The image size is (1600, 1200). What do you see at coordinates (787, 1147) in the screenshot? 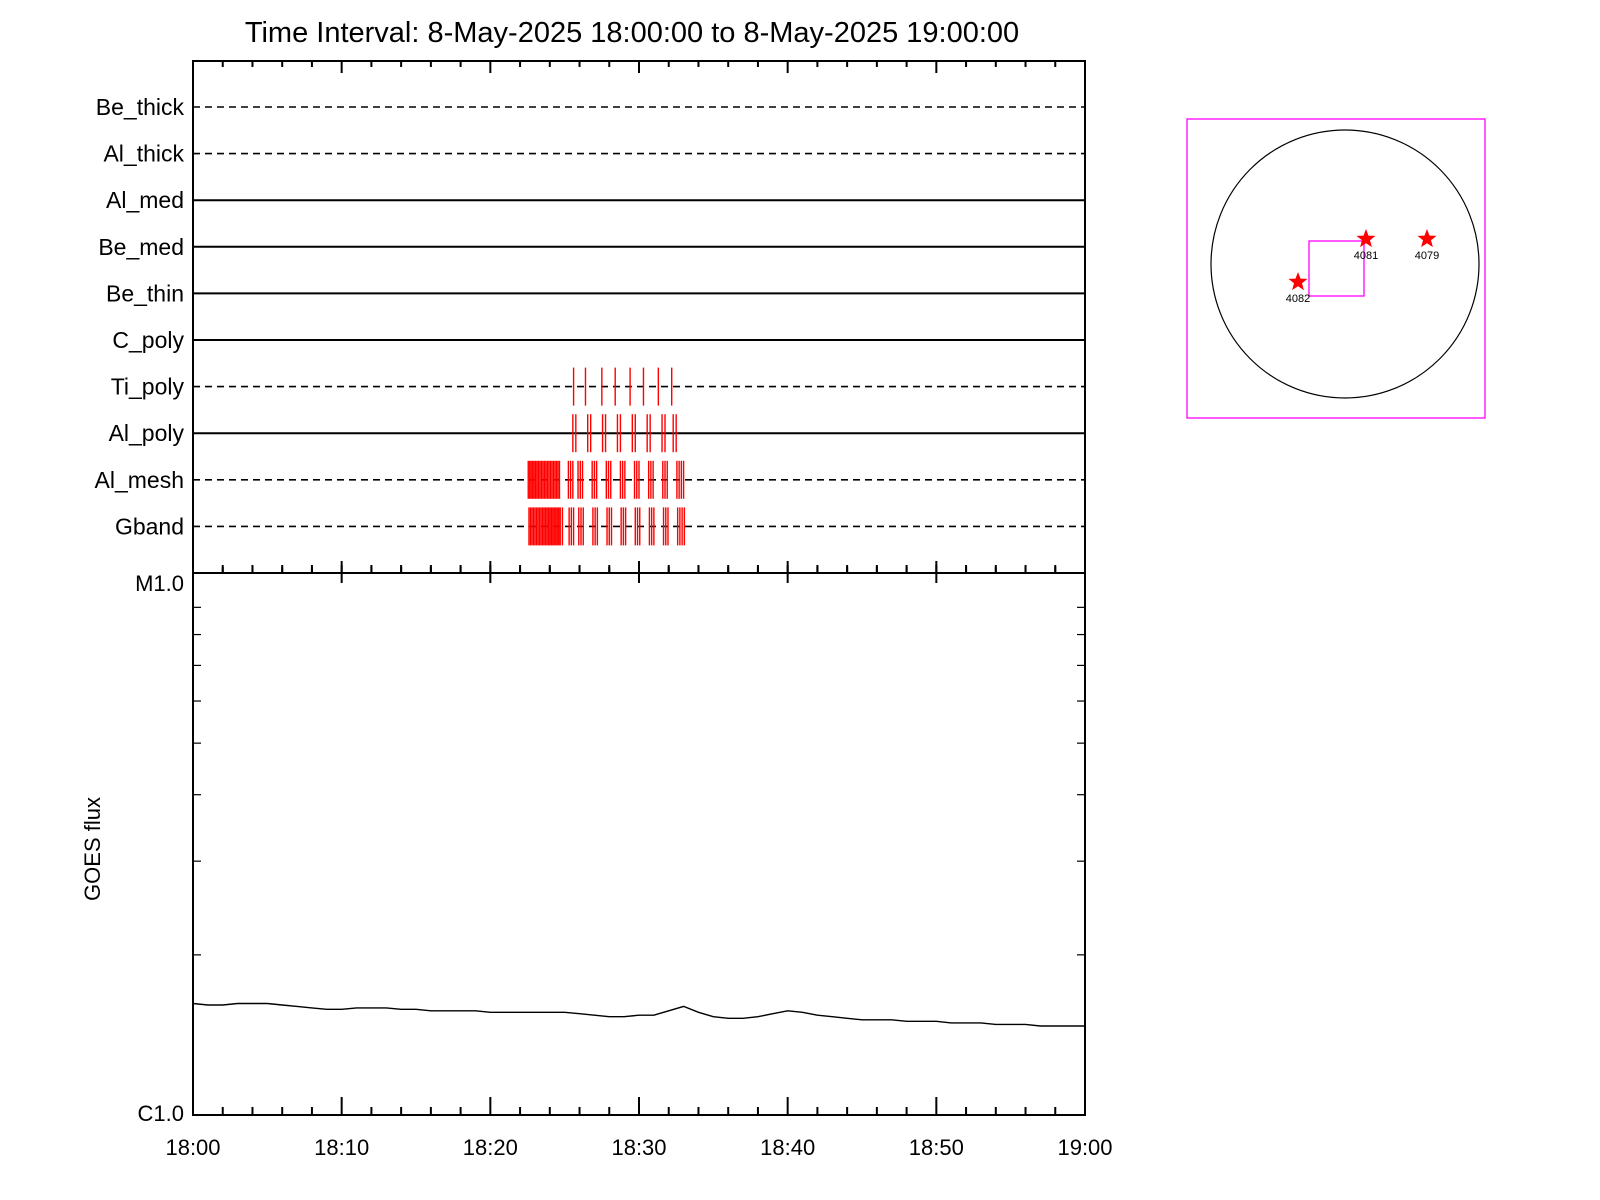
I see `x-tick-label: 18:40` at bounding box center [787, 1147].